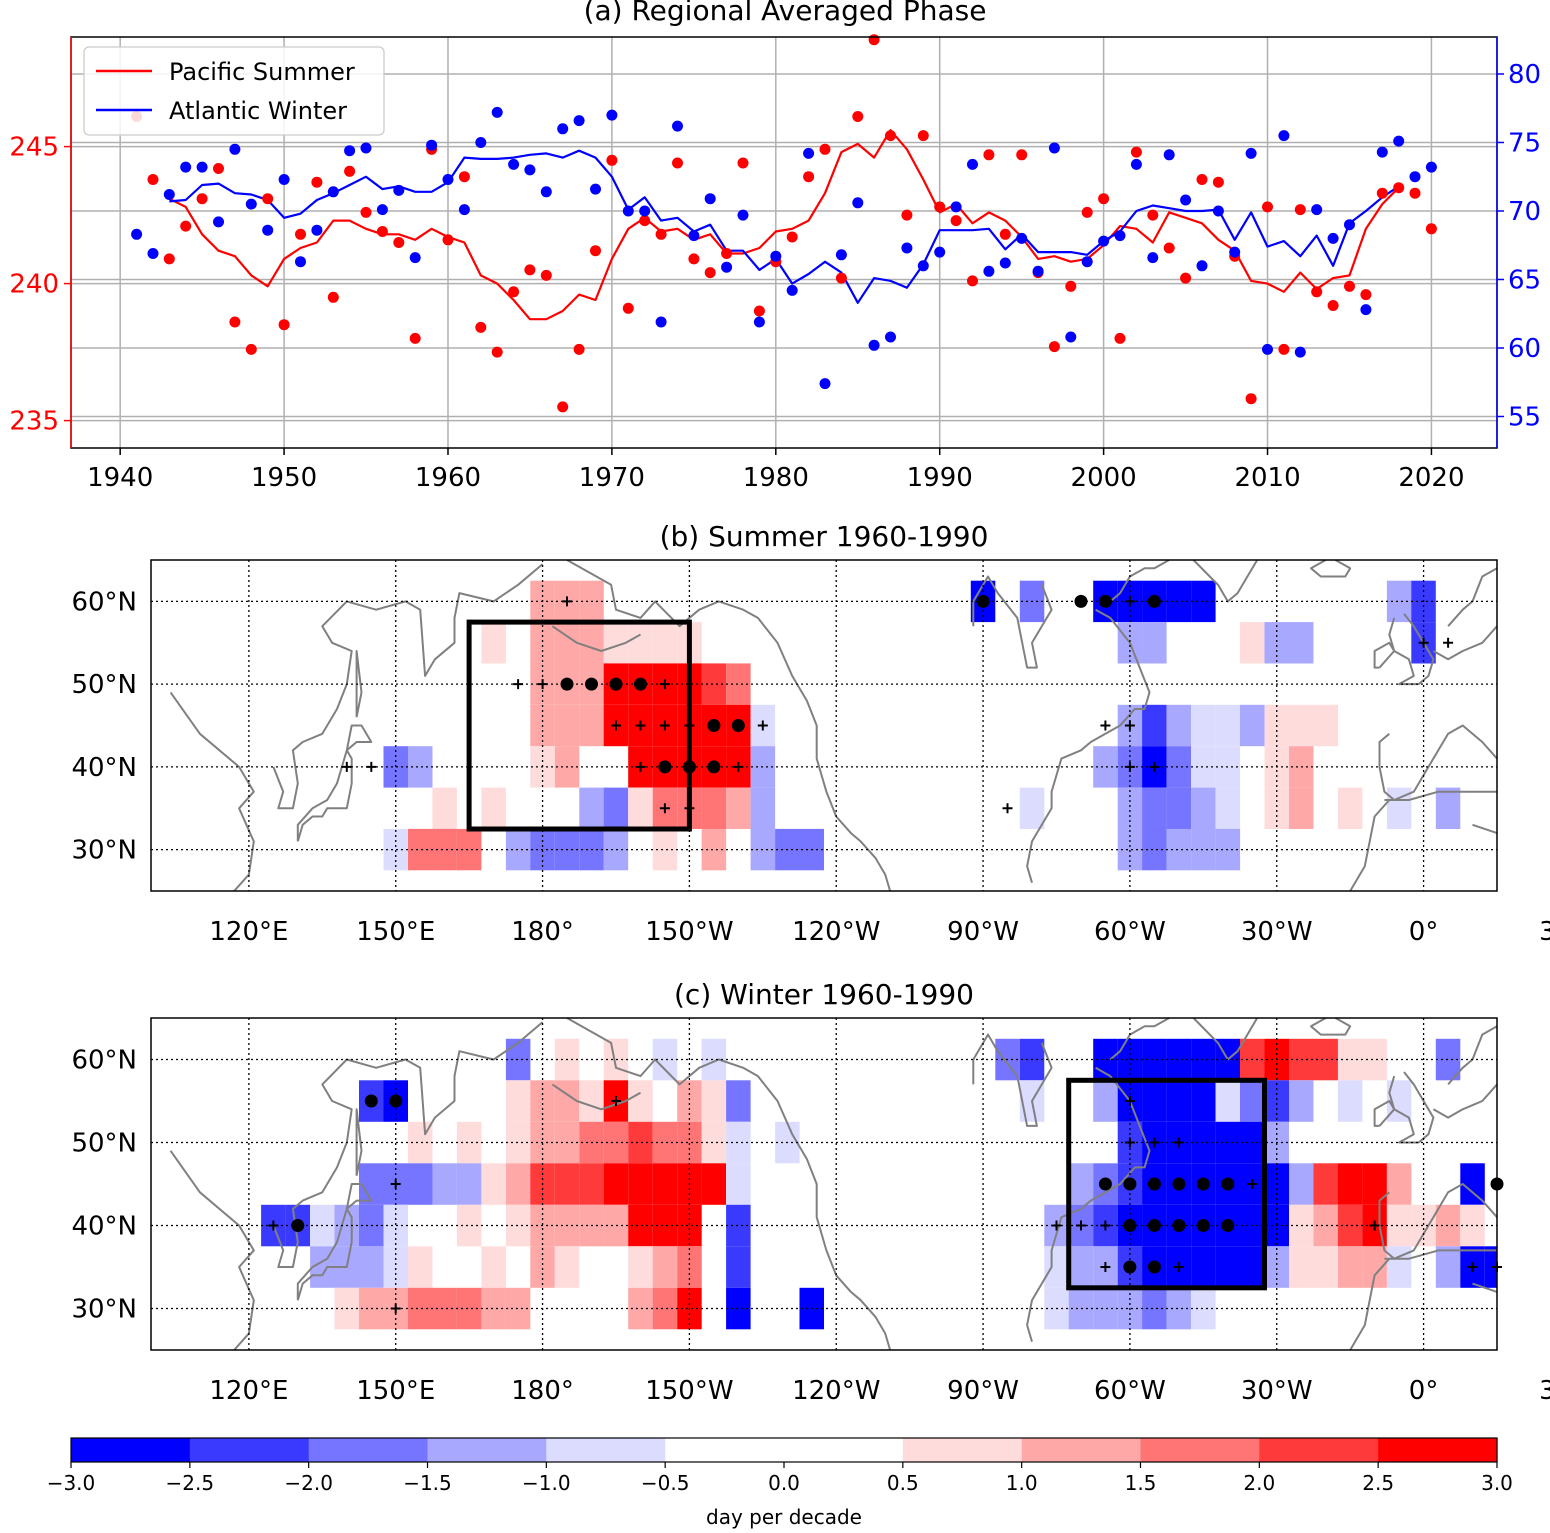 Image resolution: width=1550 pixels, height=1533 pixels. What do you see at coordinates (1378, 1483) in the screenshot?
I see `colorbar-tick-label: 2.5` at bounding box center [1378, 1483].